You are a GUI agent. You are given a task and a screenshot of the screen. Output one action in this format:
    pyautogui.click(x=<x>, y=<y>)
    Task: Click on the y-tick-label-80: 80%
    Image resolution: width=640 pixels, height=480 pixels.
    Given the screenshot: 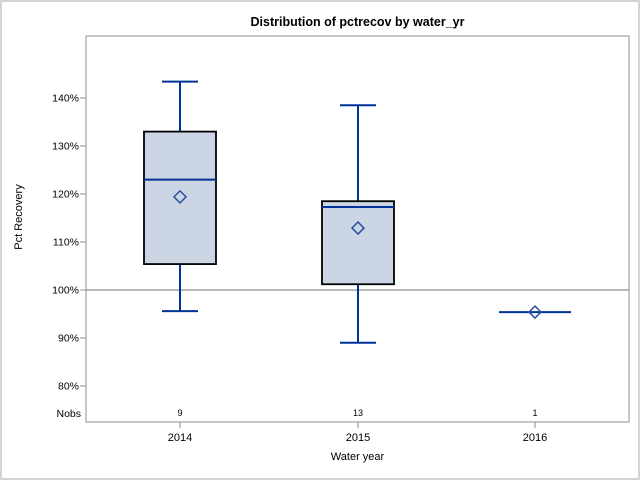 What is the action you would take?
    pyautogui.click(x=68, y=387)
    